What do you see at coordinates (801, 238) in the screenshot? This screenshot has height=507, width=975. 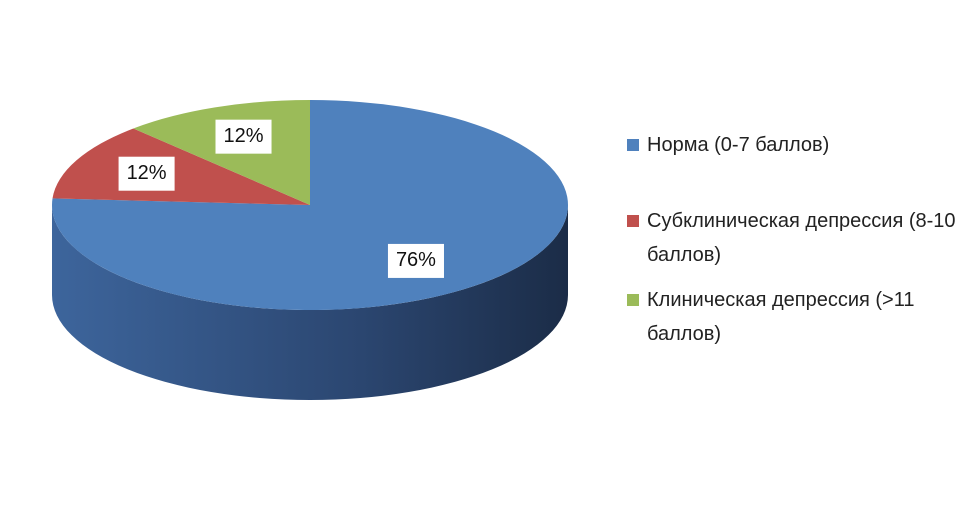 I see `legend-label: Субклиническая депрессия (8-10 баллов)` at bounding box center [801, 238].